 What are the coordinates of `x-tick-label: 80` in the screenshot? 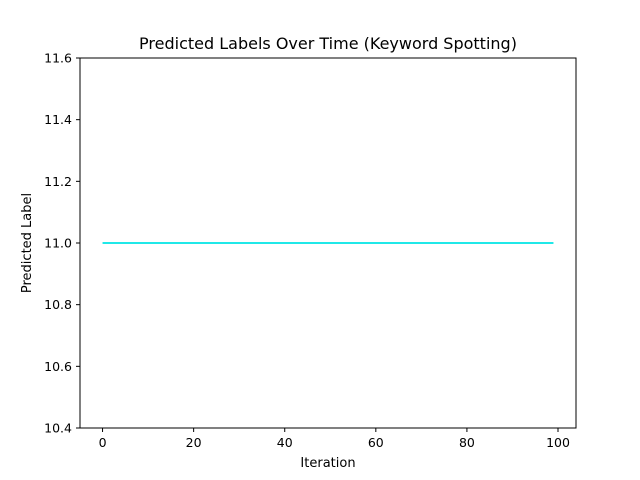 It's located at (467, 442).